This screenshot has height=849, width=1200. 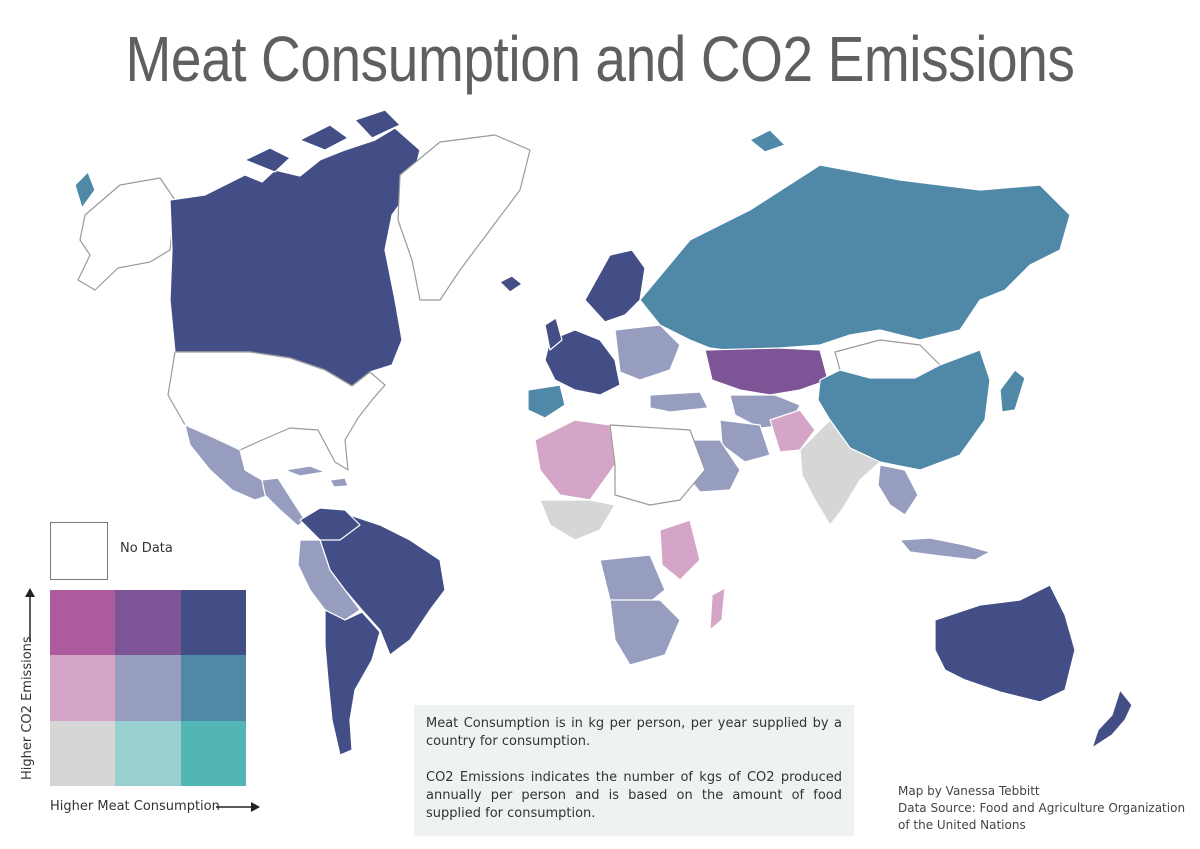 What do you see at coordinates (840, 472) in the screenshot?
I see `region-india` at bounding box center [840, 472].